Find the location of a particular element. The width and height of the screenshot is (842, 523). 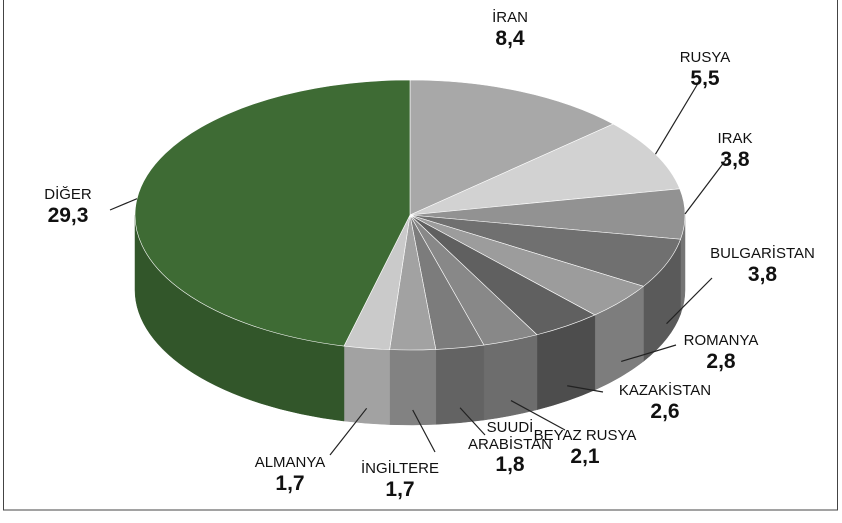

slice-label: IRAK 3,8 is located at coordinates (735, 150).